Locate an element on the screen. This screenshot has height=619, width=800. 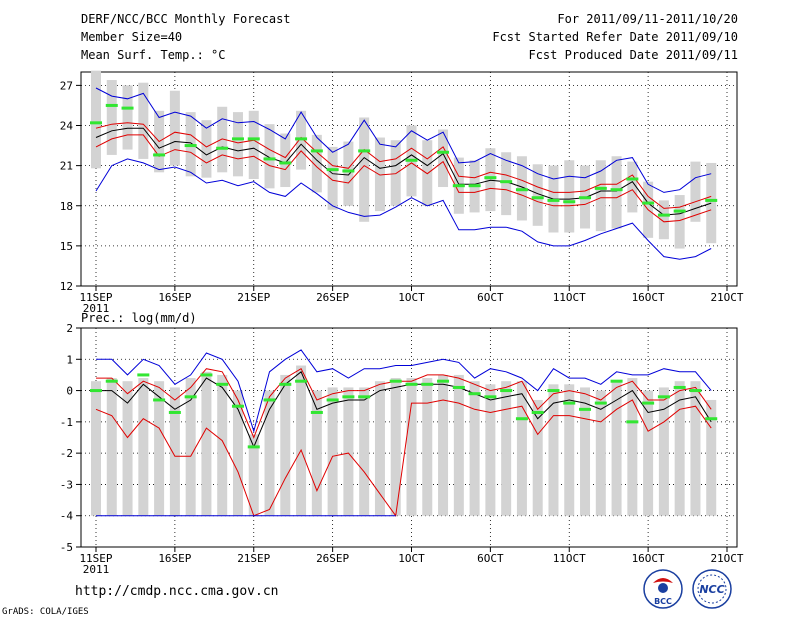
prec-xtick-label: 1OCT is located at coordinates (411, 558).